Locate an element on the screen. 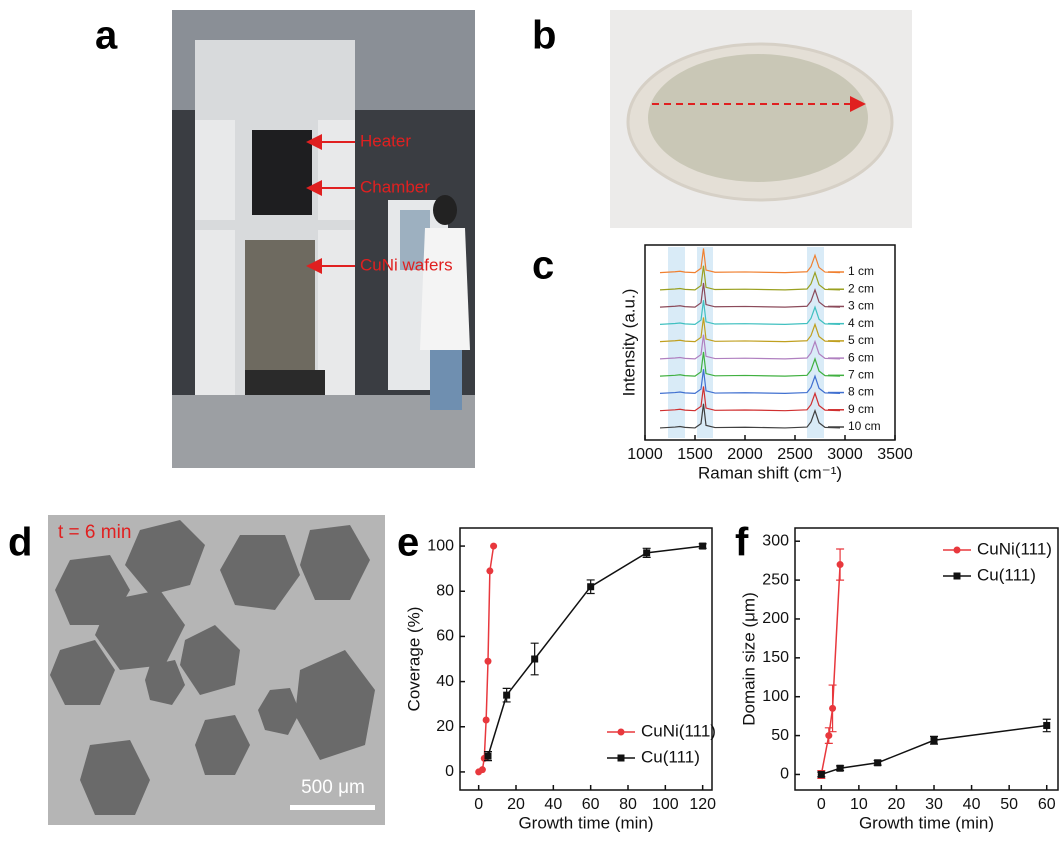 The height and width of the screenshot is (843, 1063). x-tick-label: 10 is located at coordinates (859, 804).